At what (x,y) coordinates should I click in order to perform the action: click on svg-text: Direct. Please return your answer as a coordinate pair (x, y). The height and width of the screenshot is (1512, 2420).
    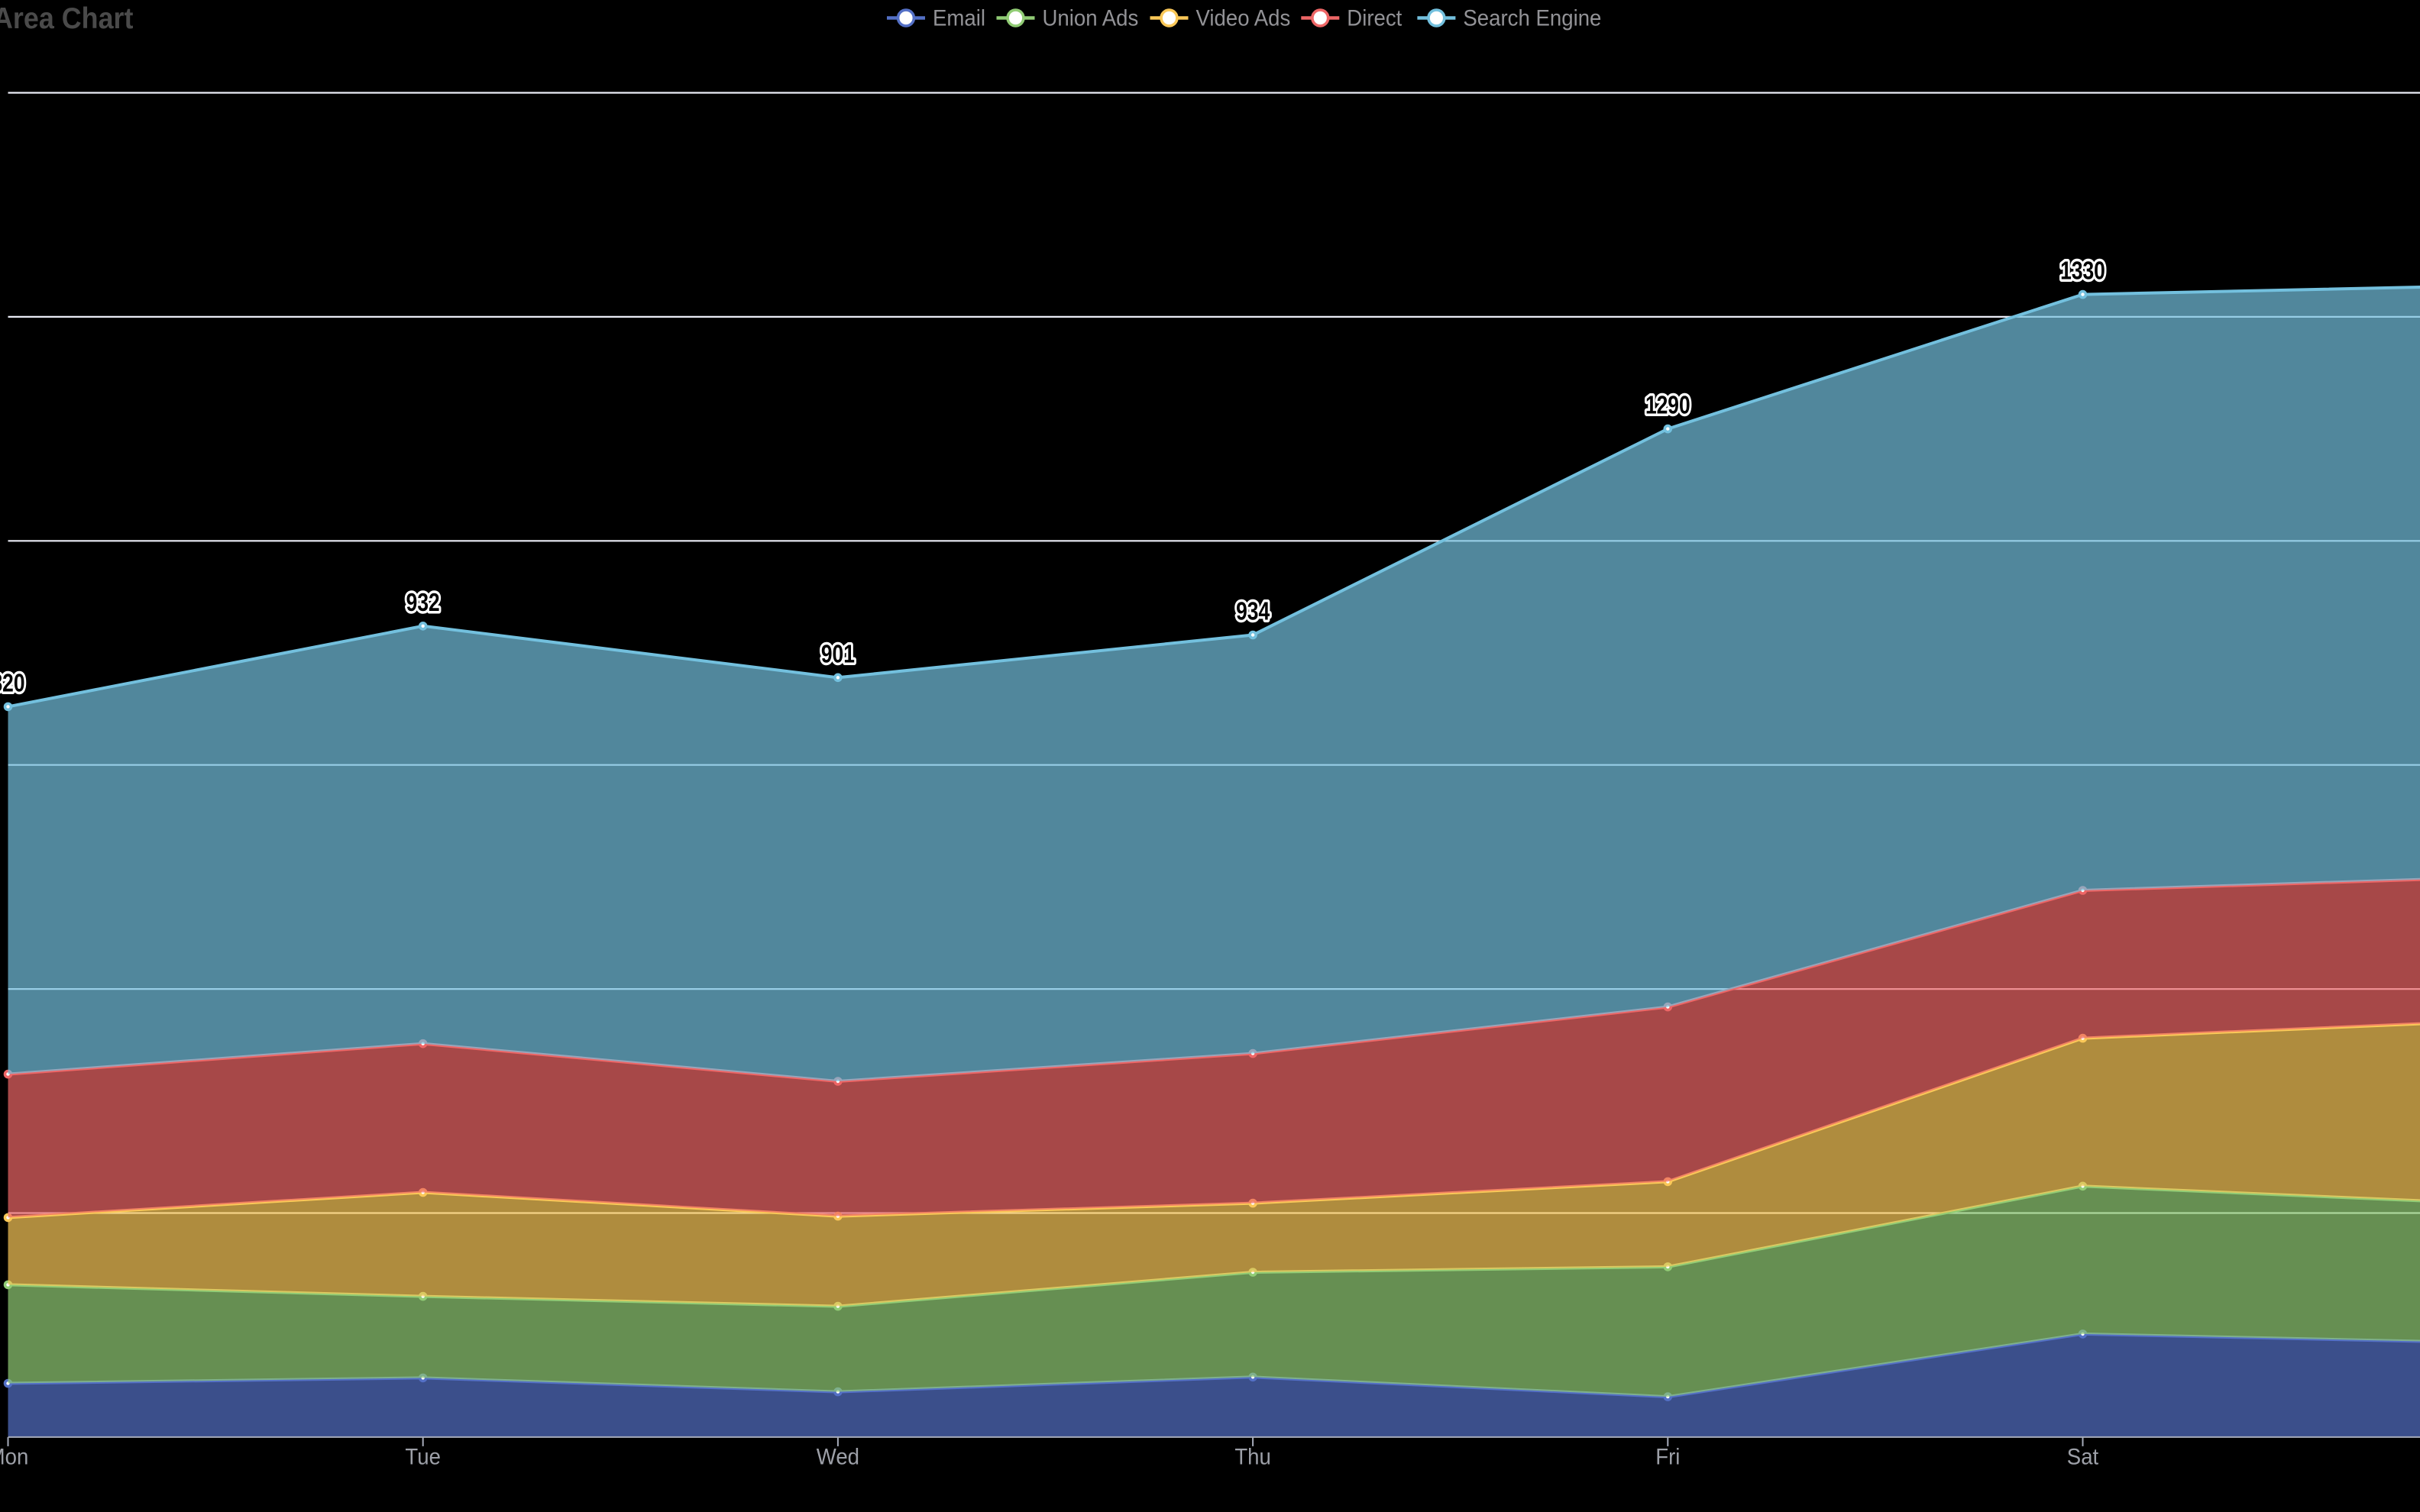
    Looking at the image, I should click on (1374, 18).